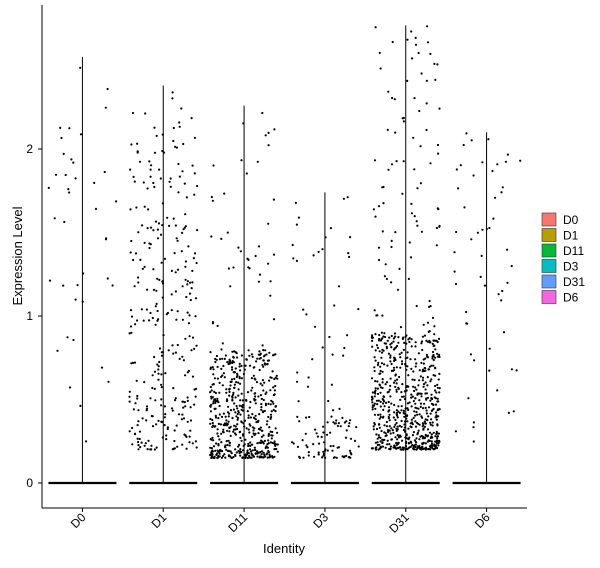 This screenshot has height=568, width=600. What do you see at coordinates (244, 295) in the screenshot?
I see `violin-d11` at bounding box center [244, 295].